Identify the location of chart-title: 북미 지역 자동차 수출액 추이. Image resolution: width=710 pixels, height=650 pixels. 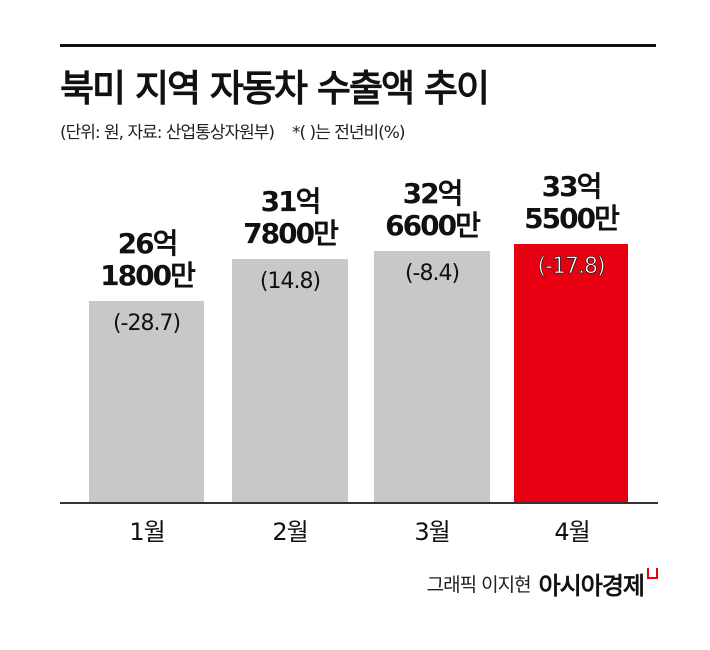
(275, 88).